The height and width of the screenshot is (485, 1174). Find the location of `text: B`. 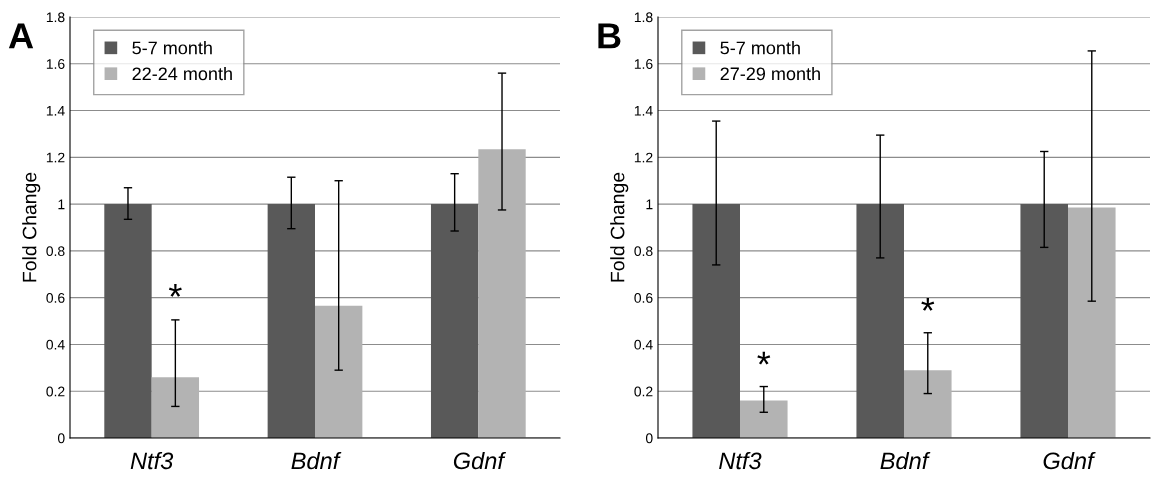

text: B is located at coordinates (609, 36).